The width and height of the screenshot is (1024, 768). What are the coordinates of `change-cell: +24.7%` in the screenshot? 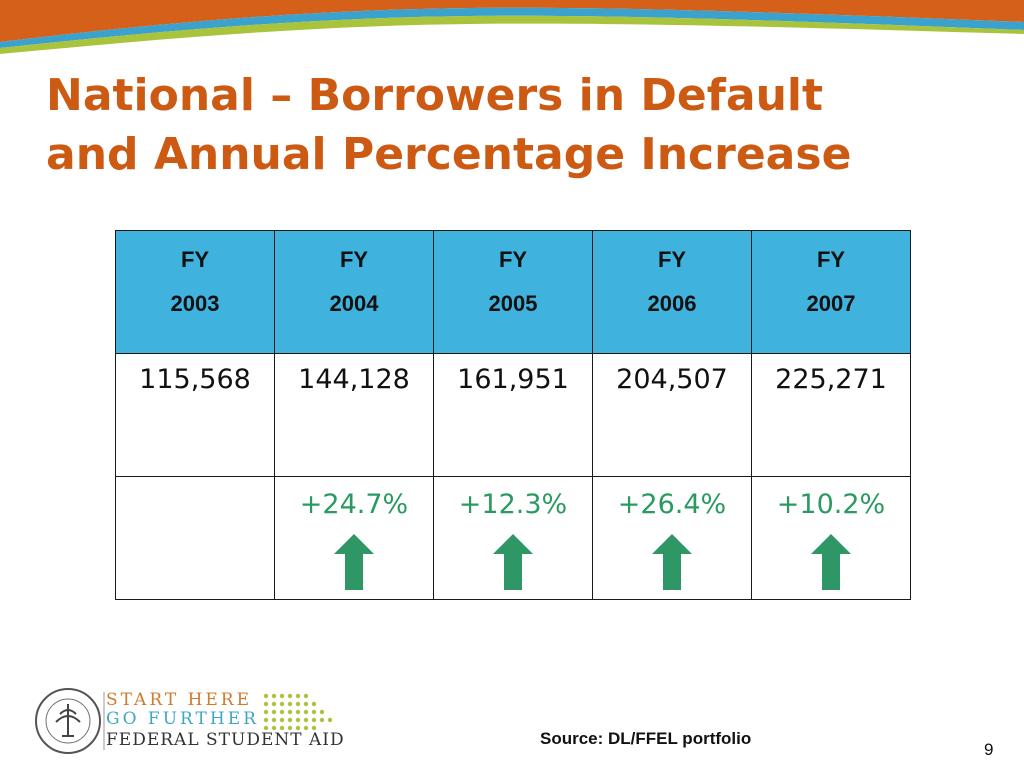 It's located at (354, 538).